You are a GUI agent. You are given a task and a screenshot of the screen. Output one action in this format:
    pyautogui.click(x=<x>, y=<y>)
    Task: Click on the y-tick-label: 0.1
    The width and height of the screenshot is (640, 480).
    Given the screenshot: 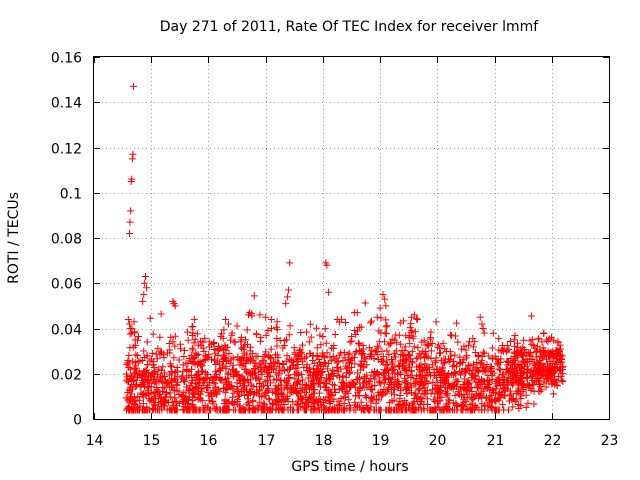 What is the action you would take?
    pyautogui.click(x=71, y=195)
    